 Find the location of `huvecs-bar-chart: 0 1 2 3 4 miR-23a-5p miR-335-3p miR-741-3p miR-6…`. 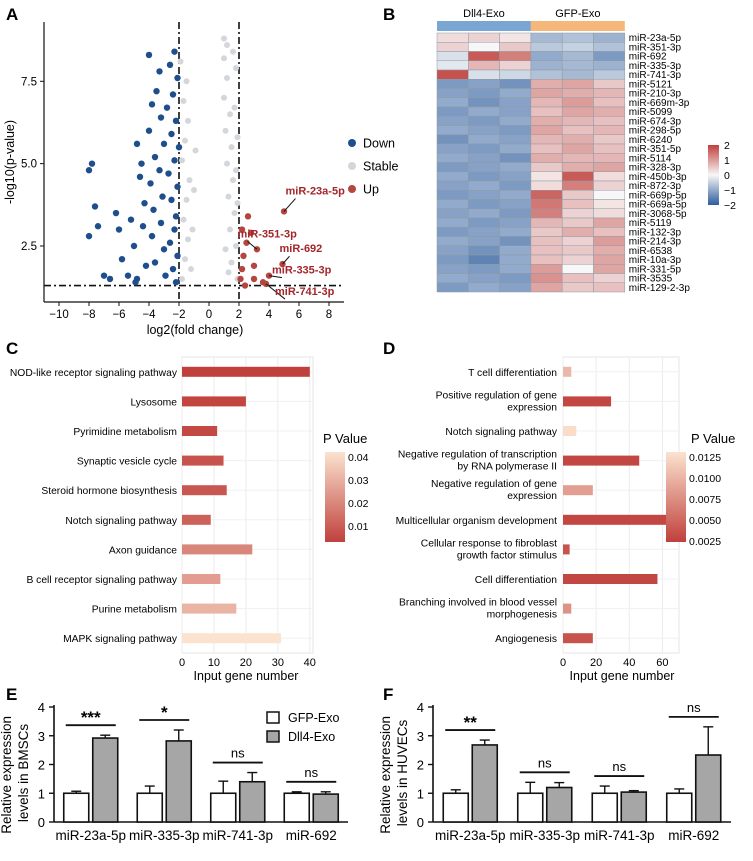

huvecs-bar-chart: 0 1 2 3 4 miR-23a-5p miR-335-3p miR-741-3p miR-6… is located at coordinates (554, 771).